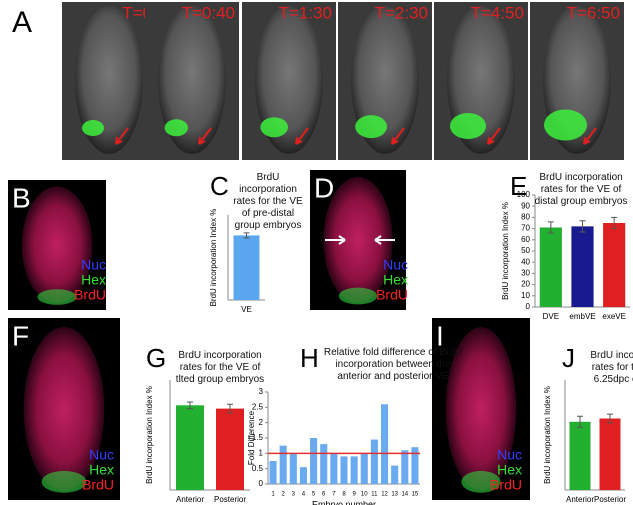  What do you see at coordinates (344, 495) in the screenshot?
I see `x-tick-label: 8` at bounding box center [344, 495].